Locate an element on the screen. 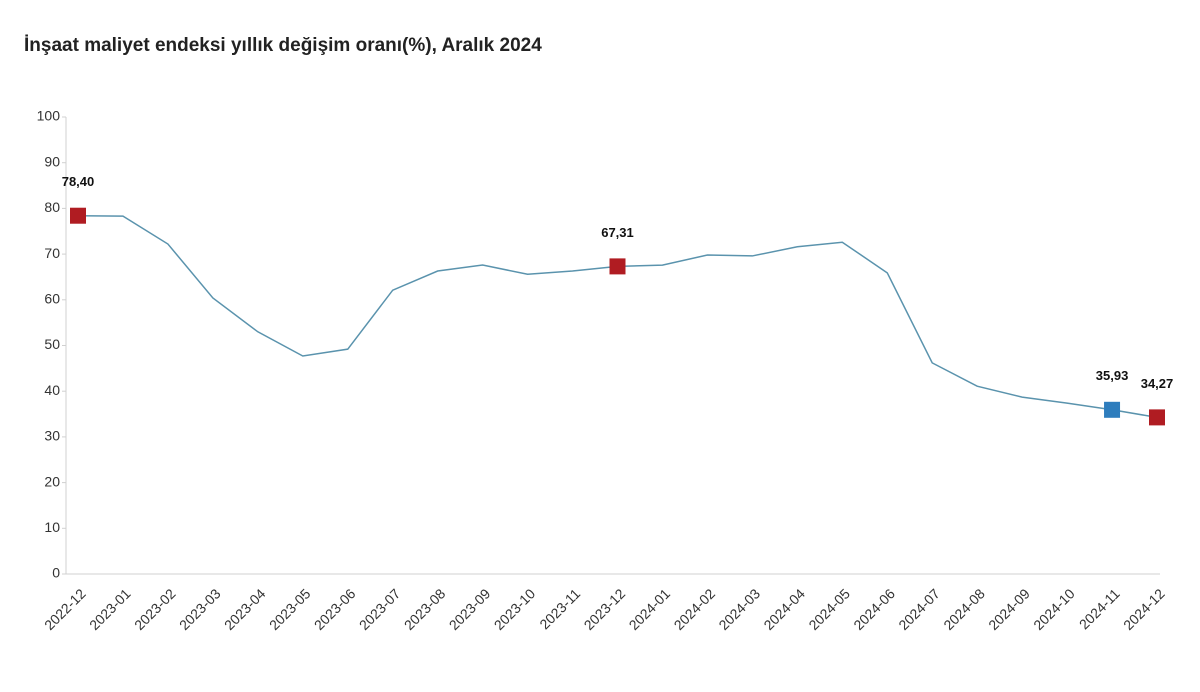 The width and height of the screenshot is (1200, 692). x-tick-label: 2023-03 is located at coordinates (200, 609).